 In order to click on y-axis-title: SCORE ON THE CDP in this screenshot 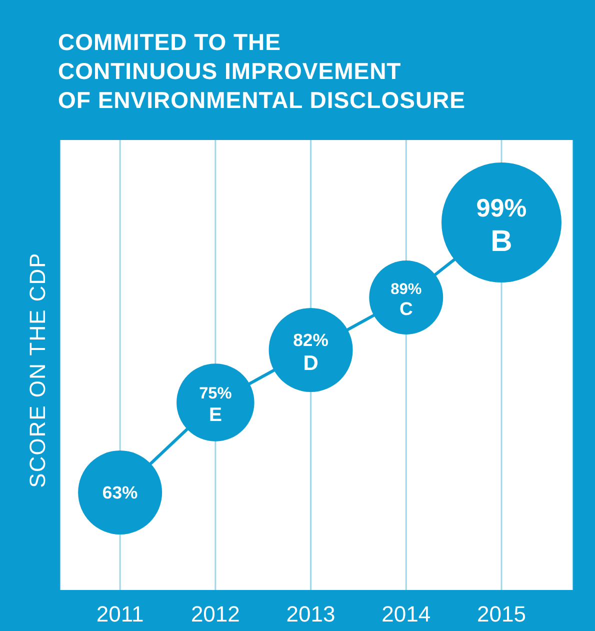, I will do `click(38, 370)`.